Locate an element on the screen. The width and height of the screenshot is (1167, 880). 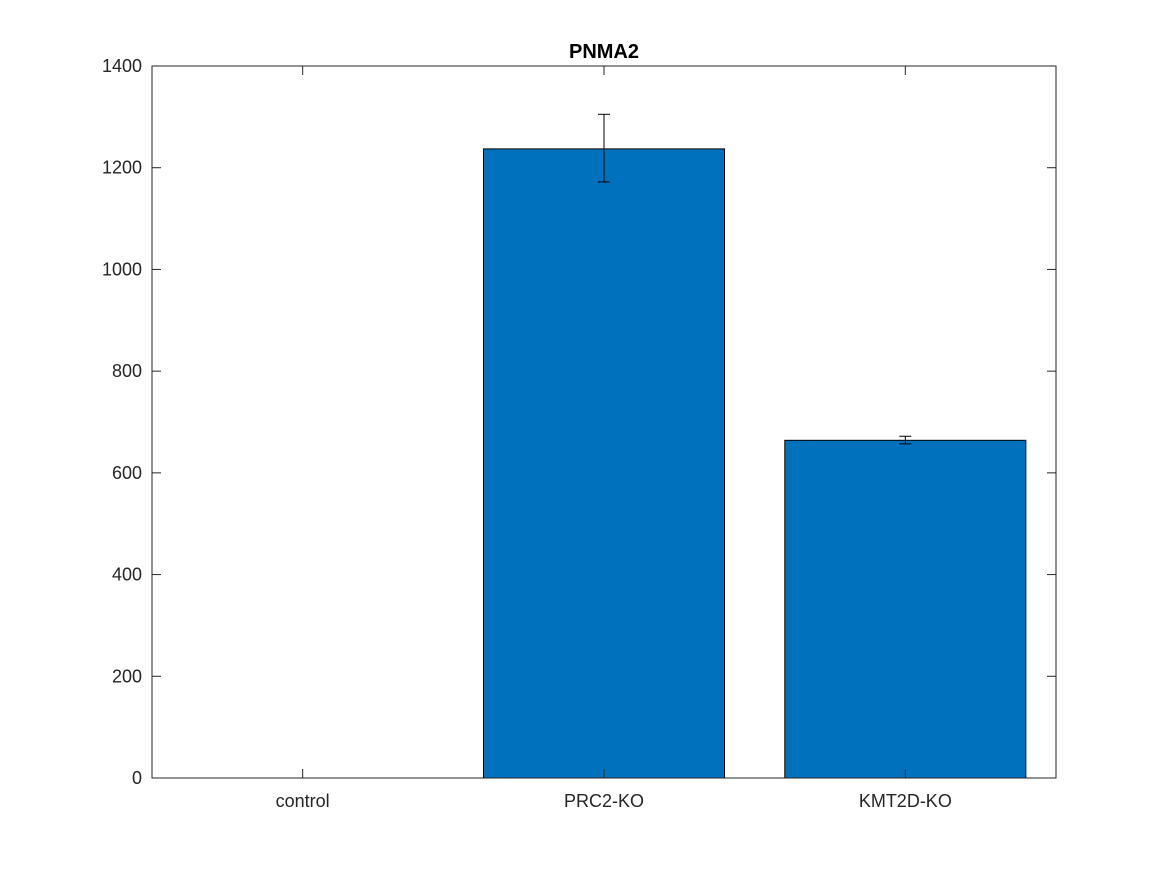
y-tick-label: 400 is located at coordinates (127, 575).